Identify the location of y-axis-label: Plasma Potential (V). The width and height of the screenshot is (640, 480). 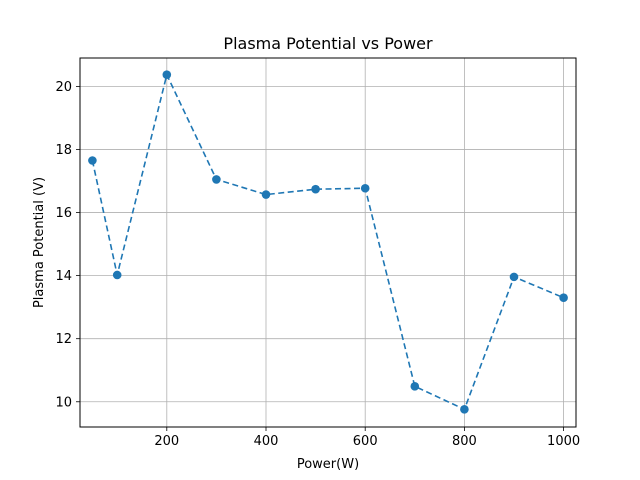
(39, 242).